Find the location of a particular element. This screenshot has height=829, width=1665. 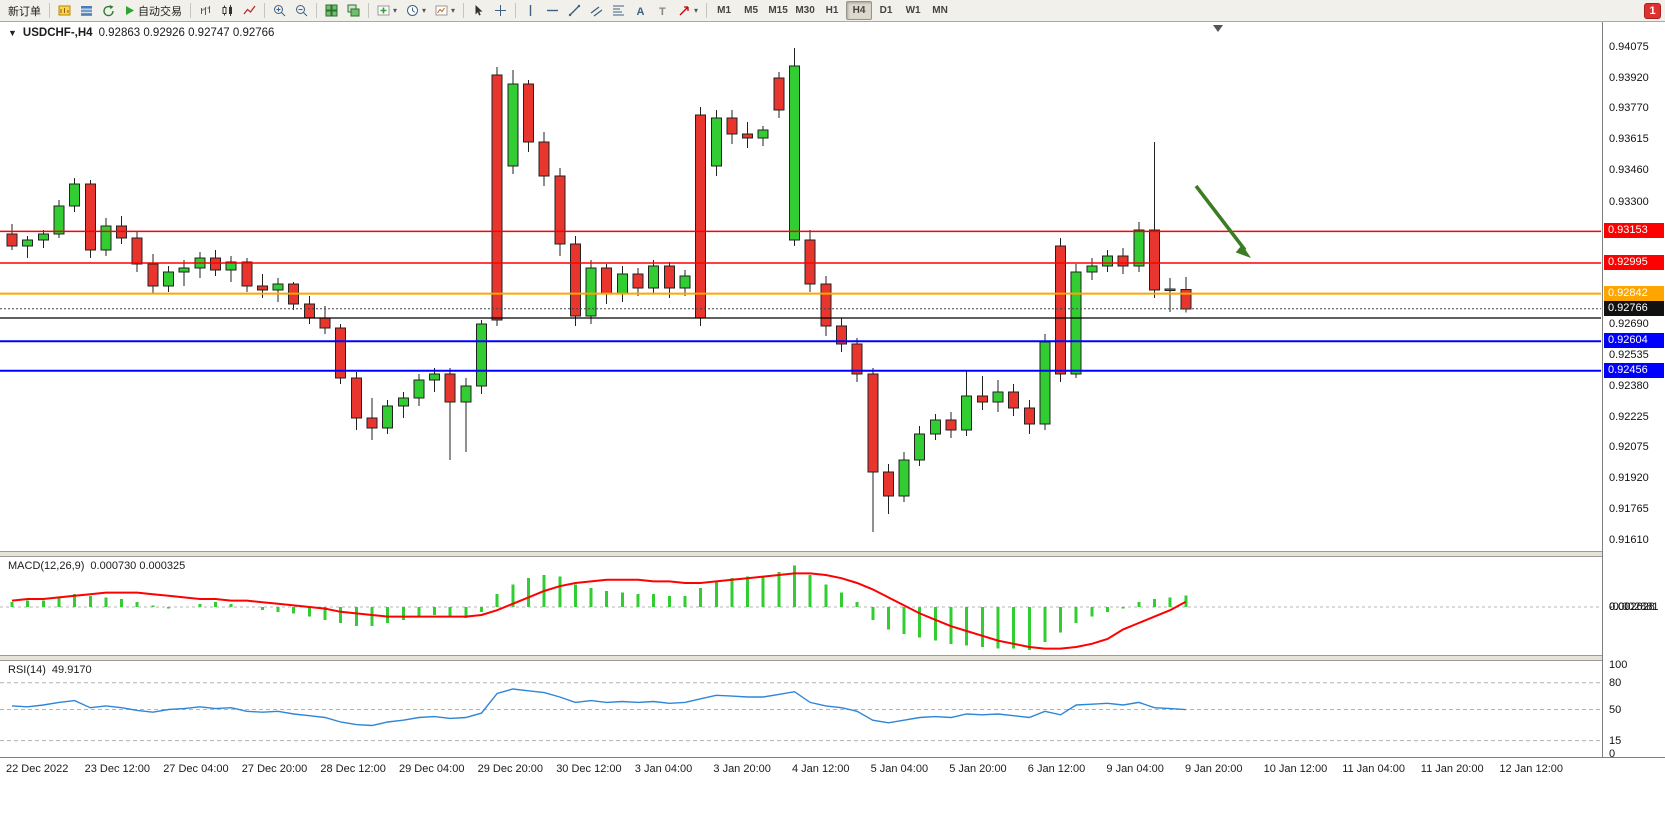

new-chart-button is located at coordinates (64, 10).